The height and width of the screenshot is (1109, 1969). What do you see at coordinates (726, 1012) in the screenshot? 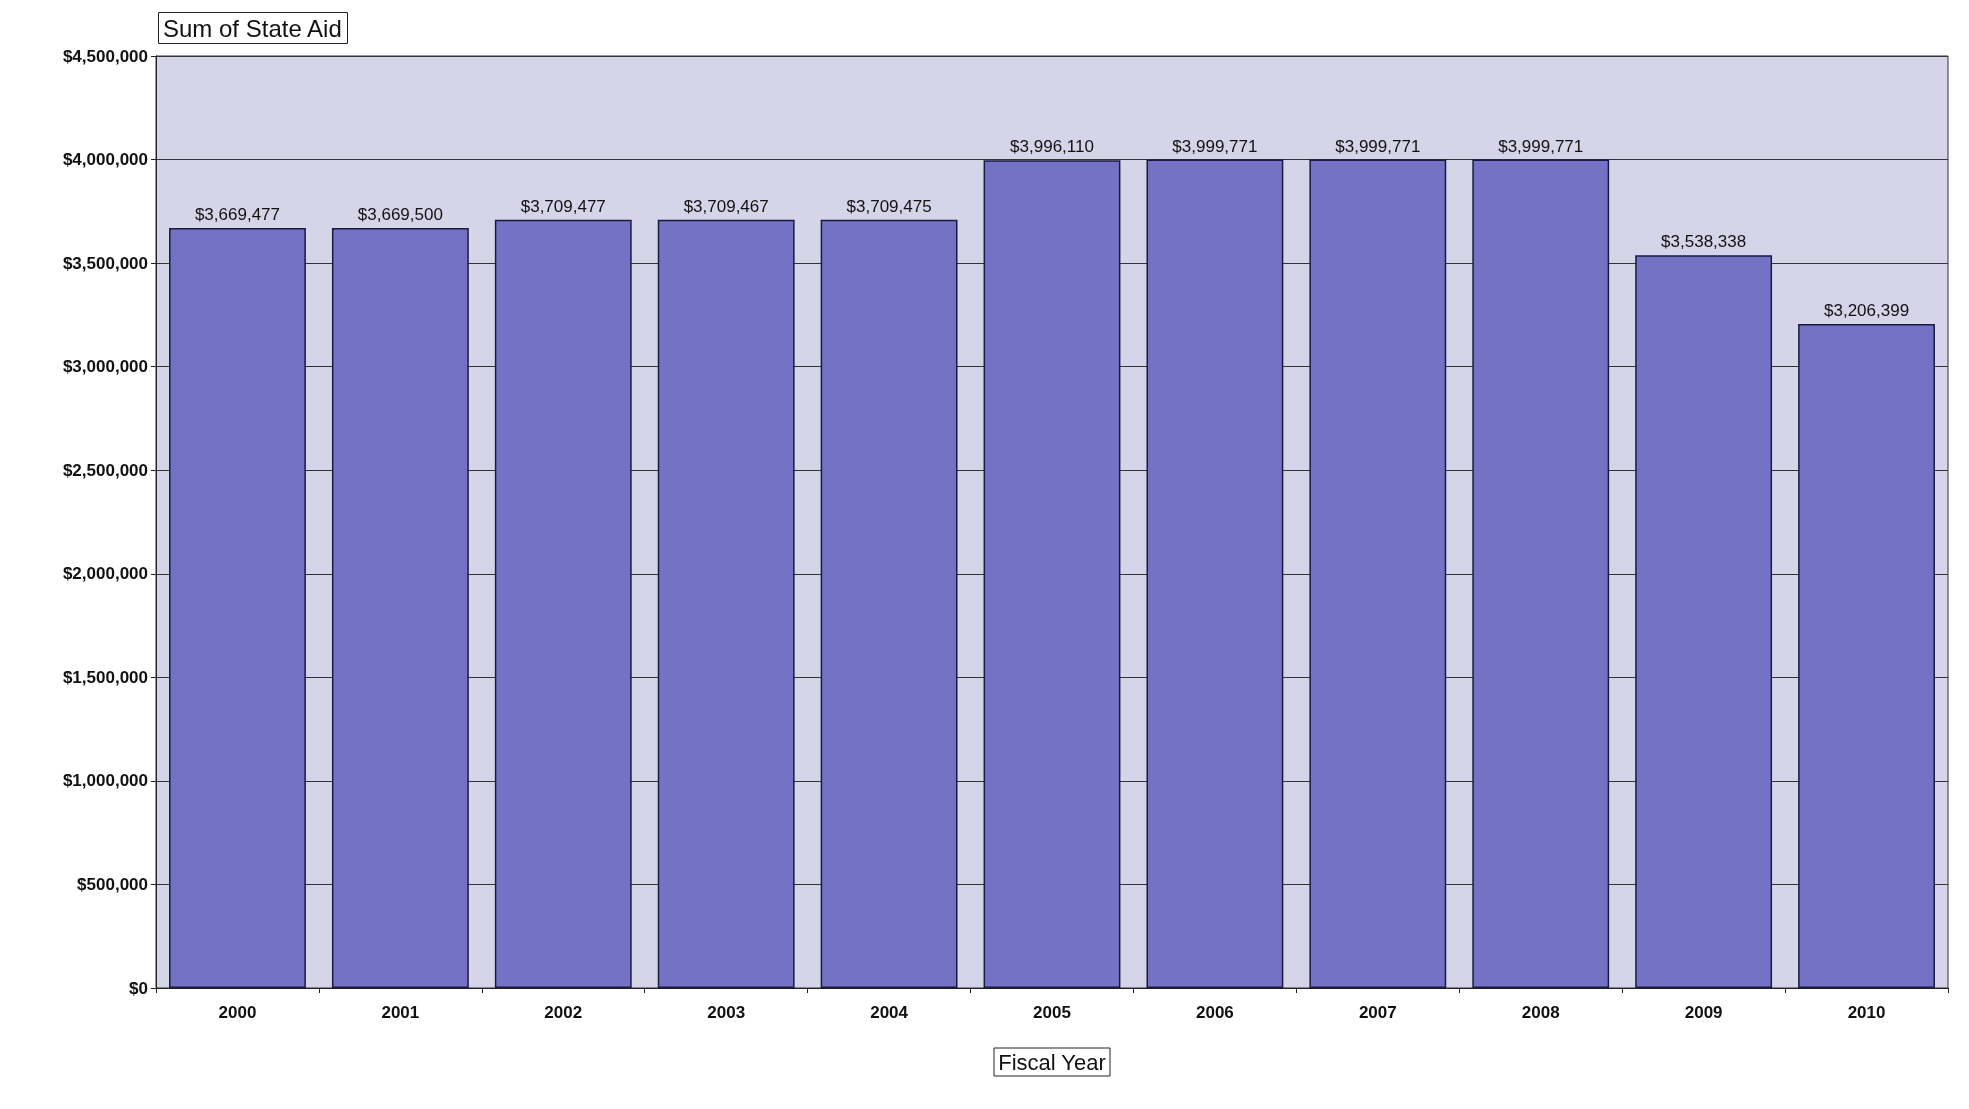
I see `x-tick-label: 2003` at bounding box center [726, 1012].